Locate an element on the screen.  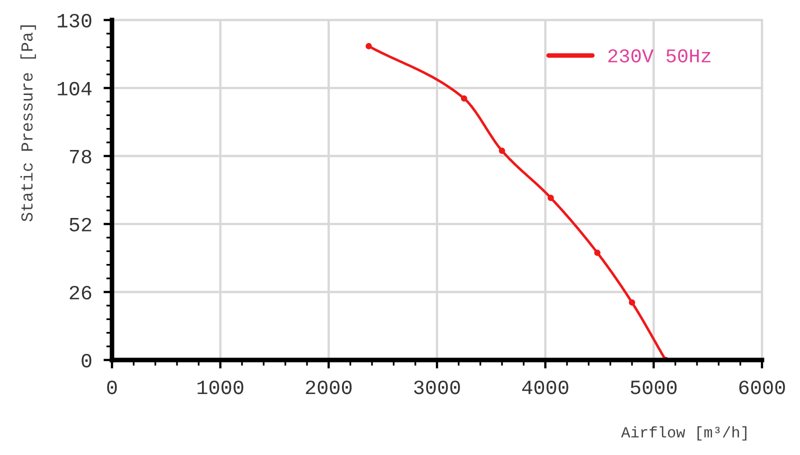
x-tick-label: 2000 is located at coordinates (329, 387).